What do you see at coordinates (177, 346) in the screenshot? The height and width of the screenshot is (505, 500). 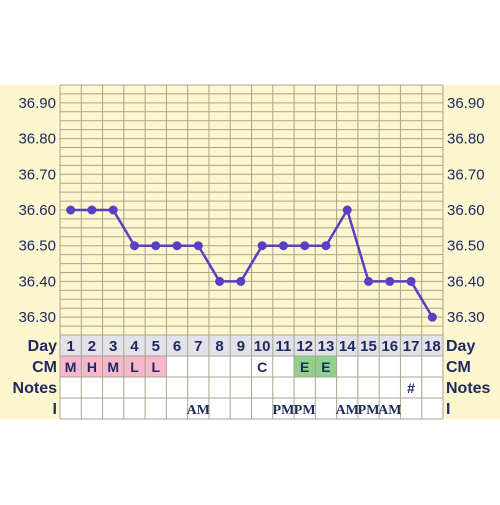 I see `day-number-6: 6` at bounding box center [177, 346].